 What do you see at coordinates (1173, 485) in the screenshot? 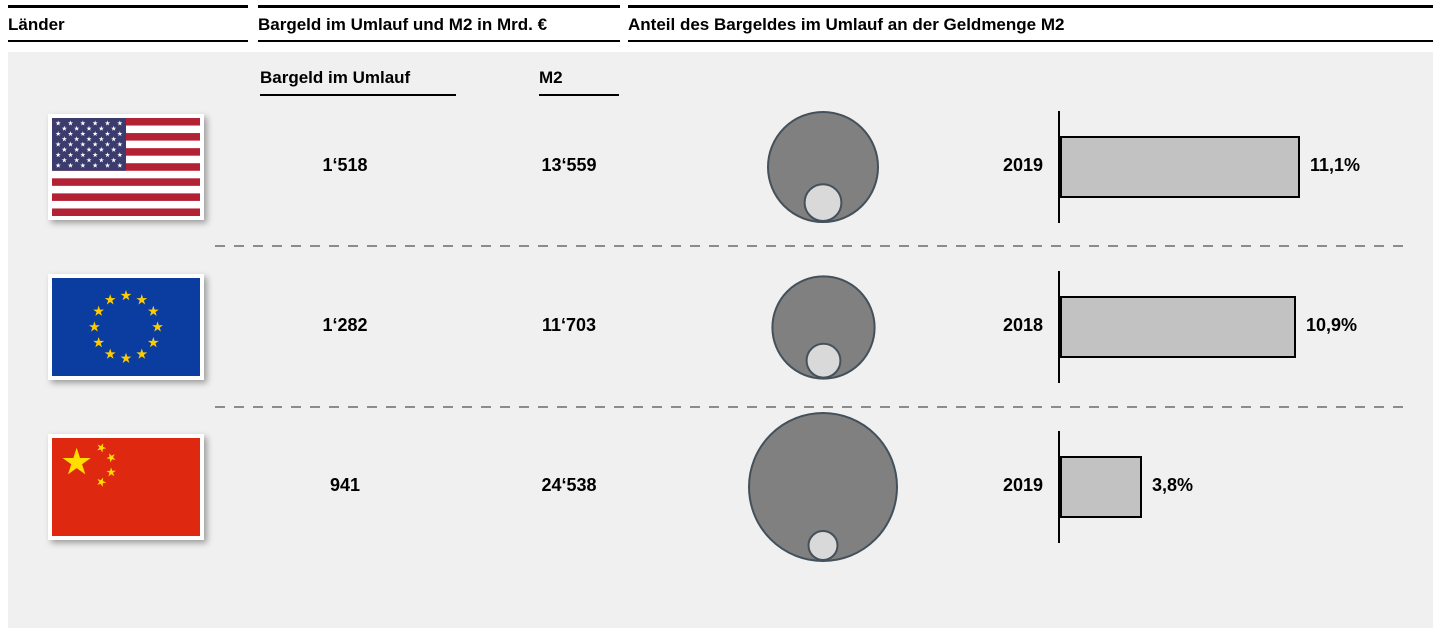
I see `share-value-label: 3,8%` at bounding box center [1173, 485].